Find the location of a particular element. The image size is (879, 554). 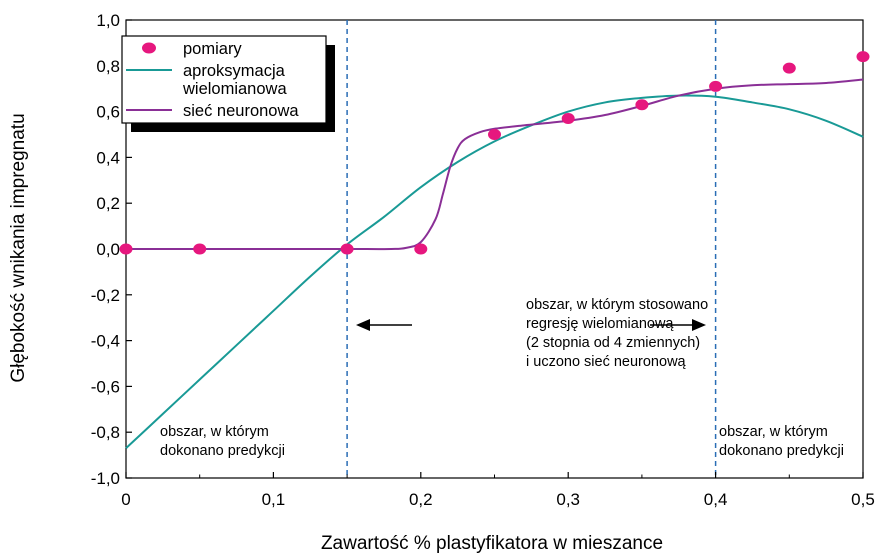

annotation-center-line-3: (2 stopnia od 4 zmiennych) is located at coordinates (613, 343).